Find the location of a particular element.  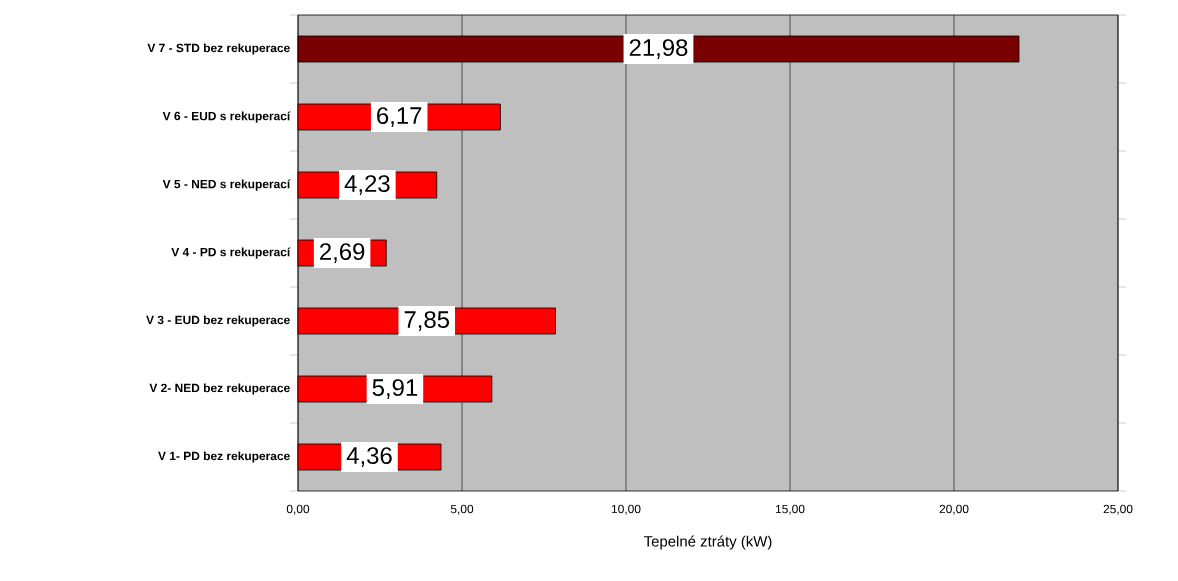

y-tick-label: V 5 - NED s rekuperací is located at coordinates (226, 185).